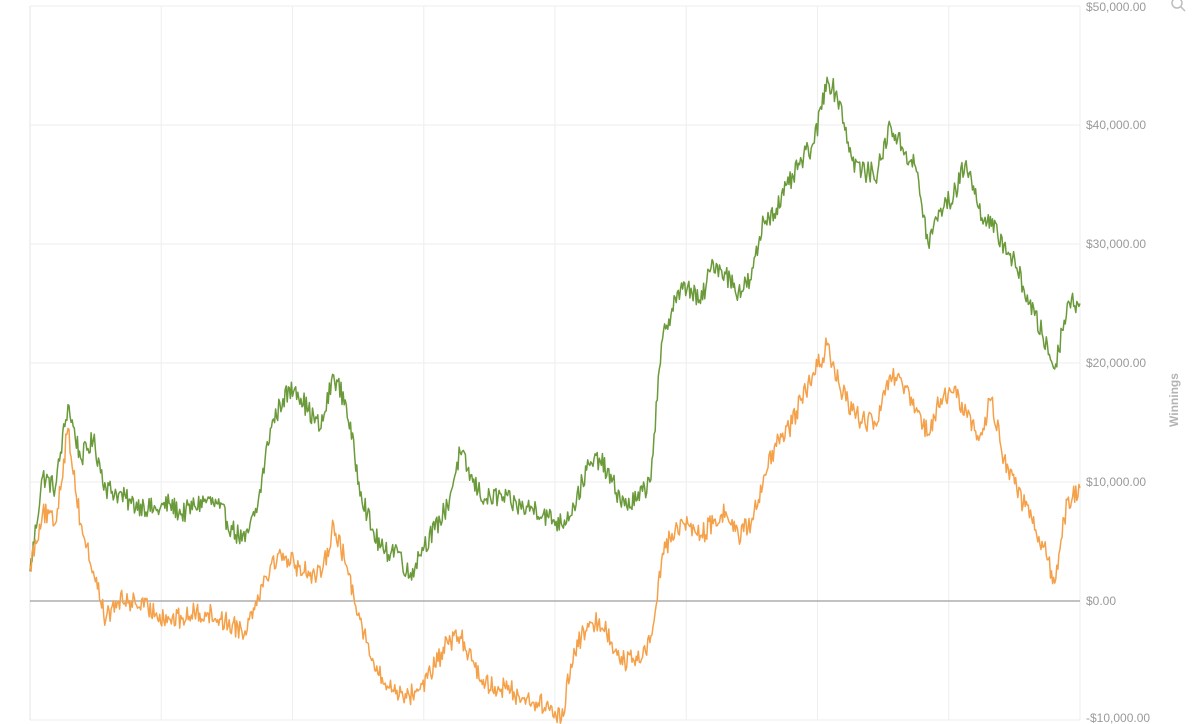  Describe the element at coordinates (1116, 7) in the screenshot. I see `y-tick-label: $50,000.00` at that location.